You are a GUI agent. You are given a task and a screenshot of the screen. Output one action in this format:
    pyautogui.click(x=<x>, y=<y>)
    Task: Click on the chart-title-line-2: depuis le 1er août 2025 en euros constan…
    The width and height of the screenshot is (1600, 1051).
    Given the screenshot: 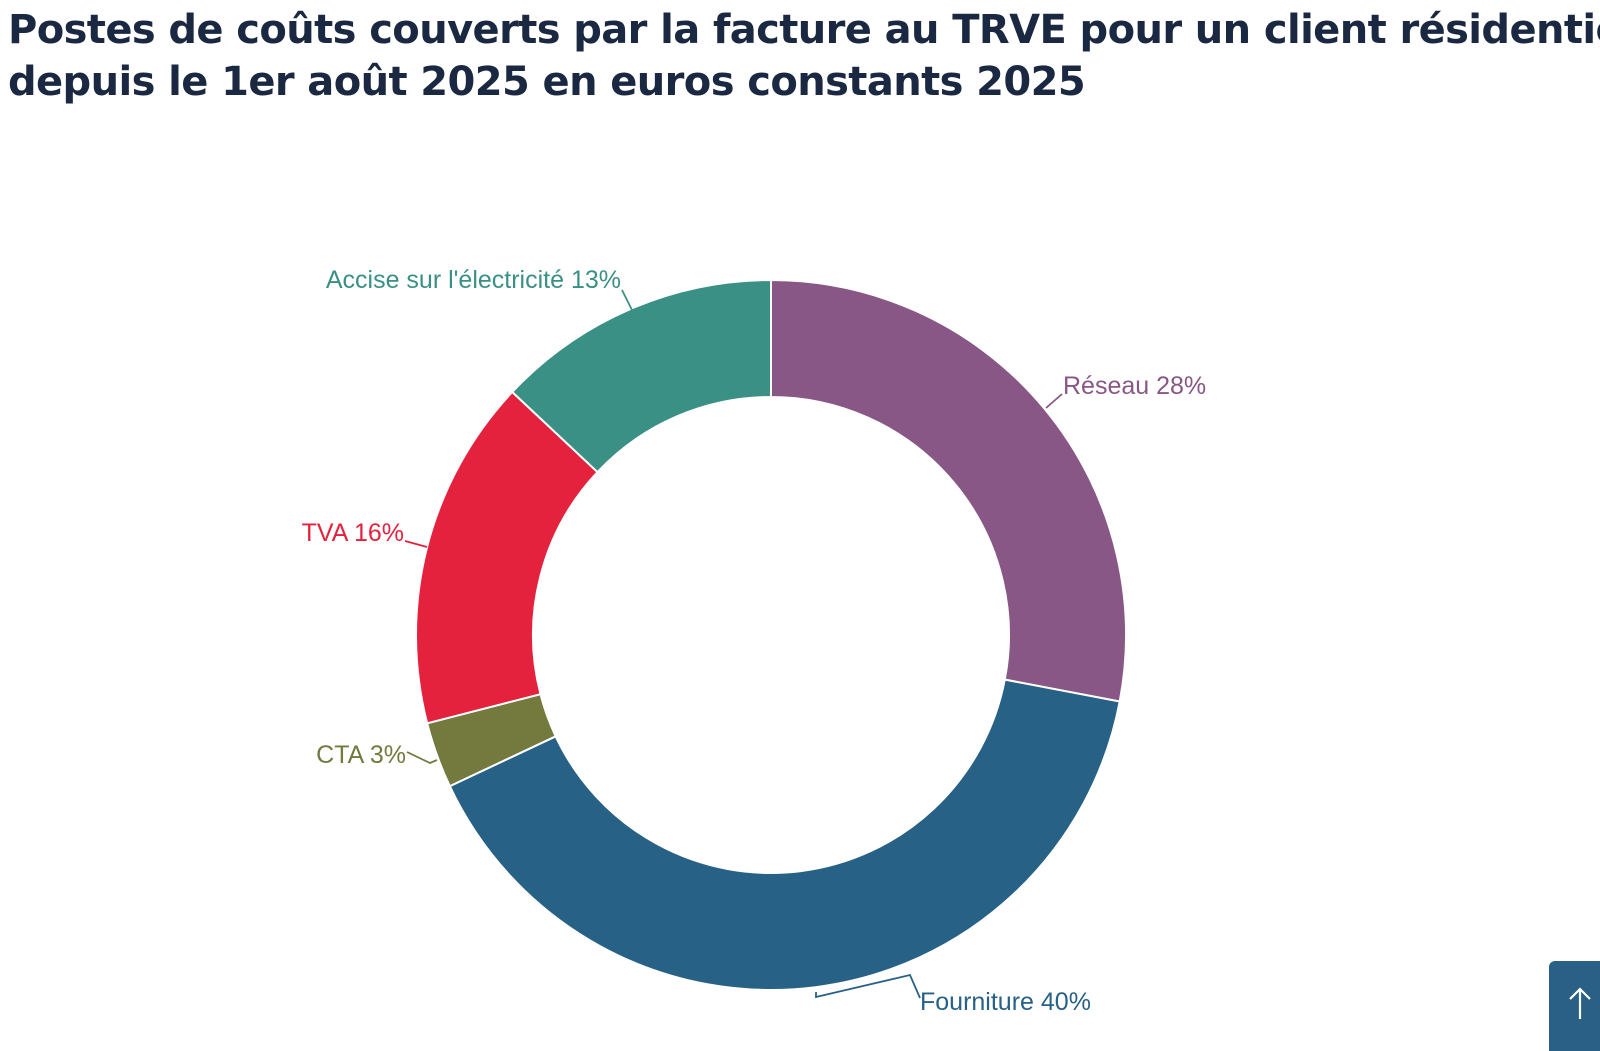 What is the action you would take?
    pyautogui.click(x=547, y=82)
    